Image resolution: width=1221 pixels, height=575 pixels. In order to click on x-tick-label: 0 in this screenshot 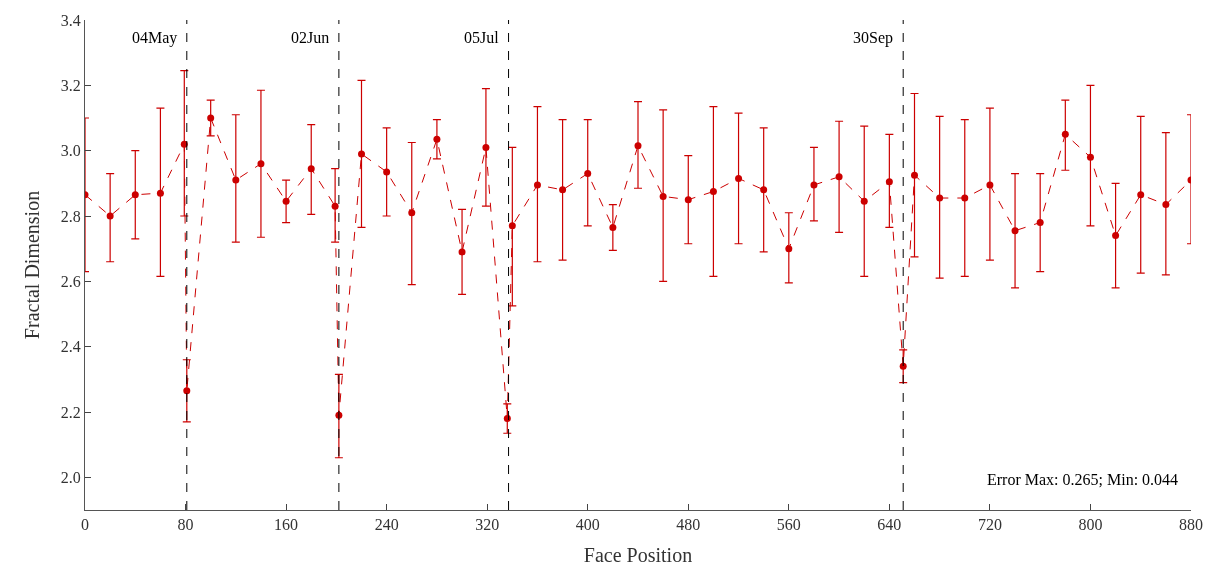, I will do `click(85, 525)`.